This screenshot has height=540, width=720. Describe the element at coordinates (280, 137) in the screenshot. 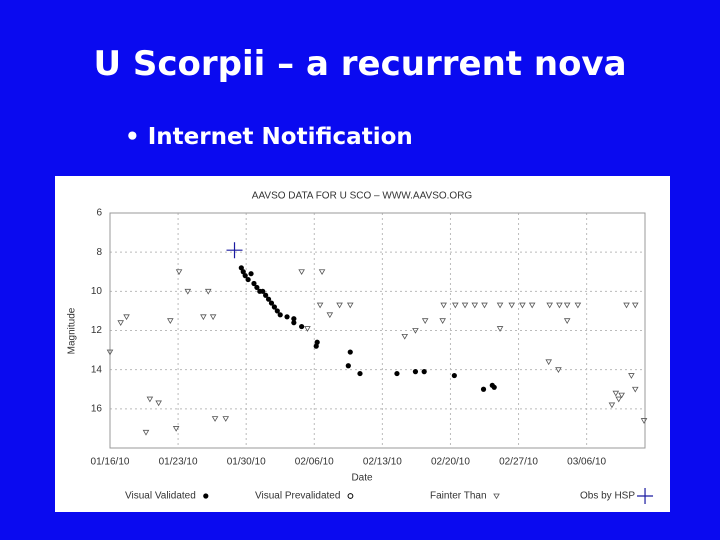

I see `bullet-text: Internet Notification` at that location.